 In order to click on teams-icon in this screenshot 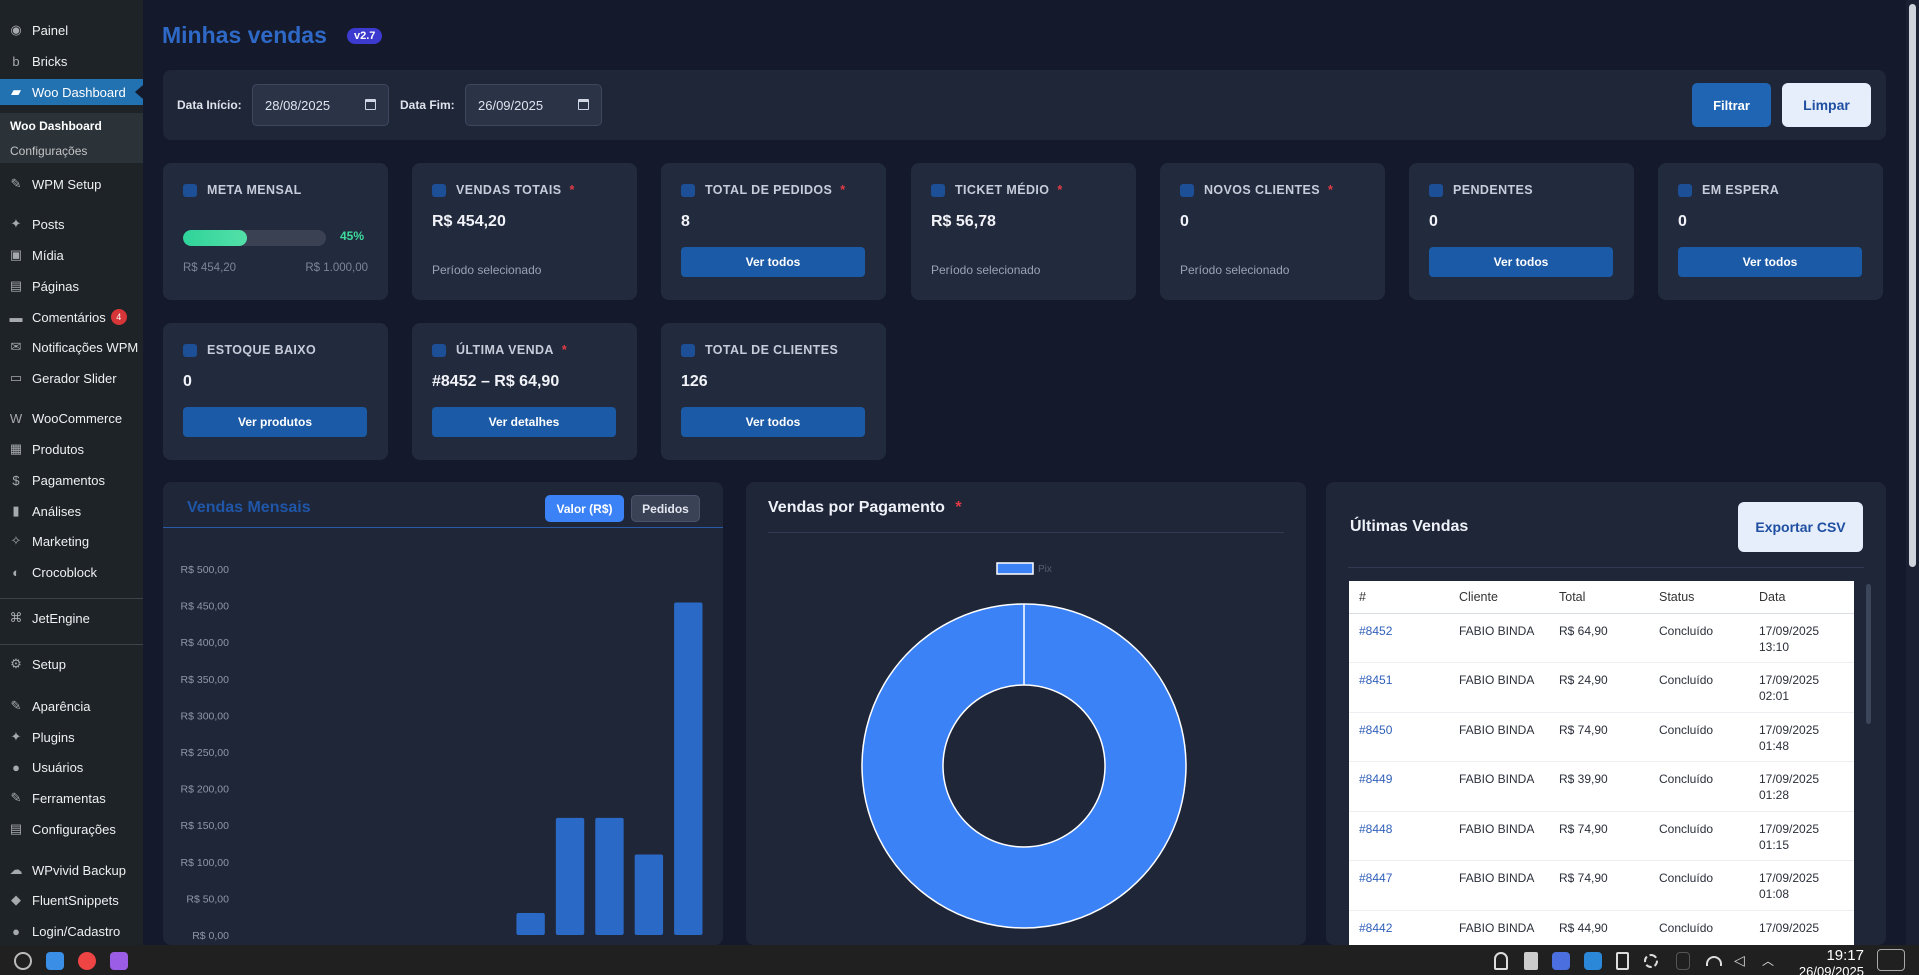, I will do `click(1561, 961)`.